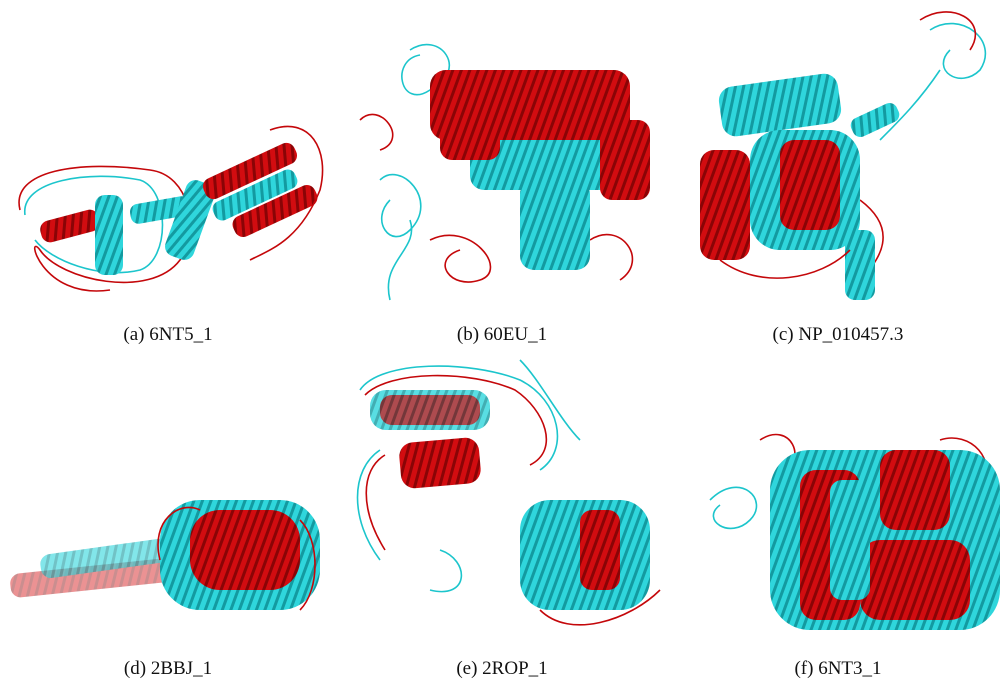  I want to click on caption: (a) 6NT5_1, so click(167, 334).